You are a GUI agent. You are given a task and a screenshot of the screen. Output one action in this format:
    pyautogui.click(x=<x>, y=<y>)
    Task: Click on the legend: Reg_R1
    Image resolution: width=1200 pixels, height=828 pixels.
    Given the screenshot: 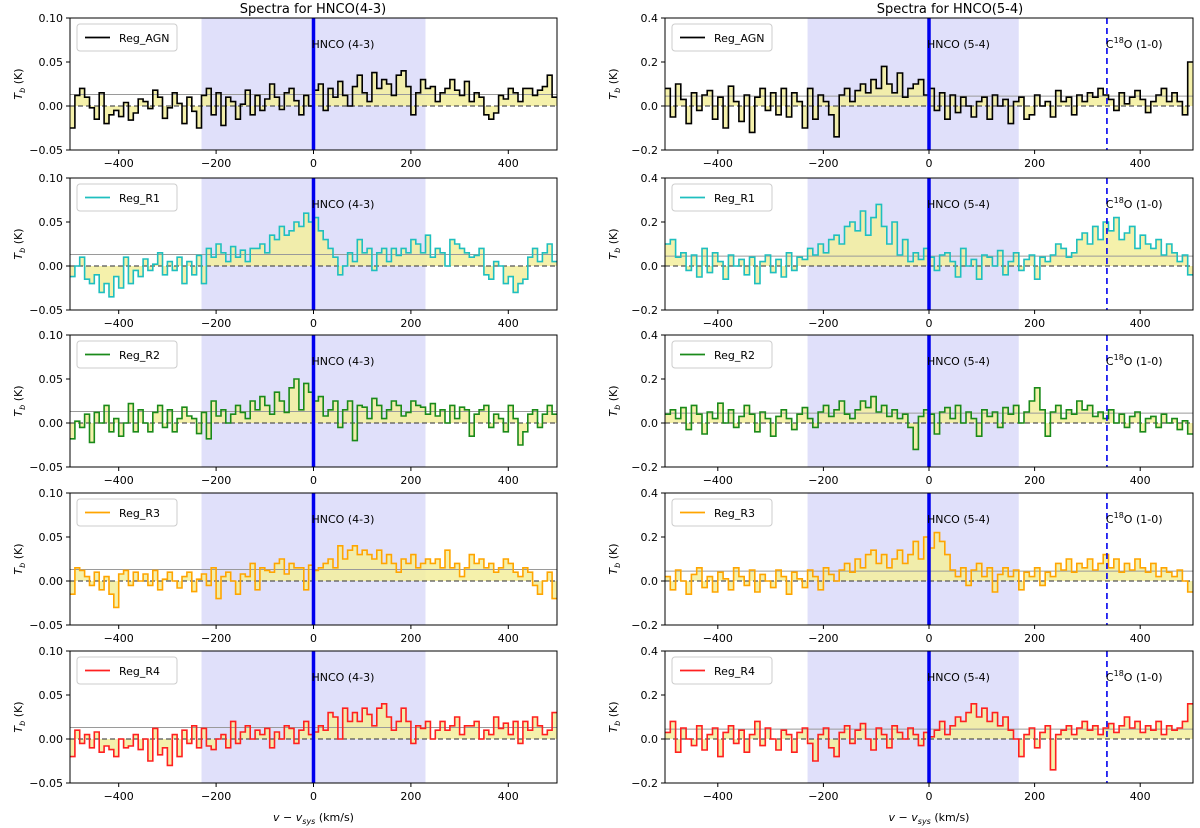 What is the action you would take?
    pyautogui.click(x=127, y=197)
    